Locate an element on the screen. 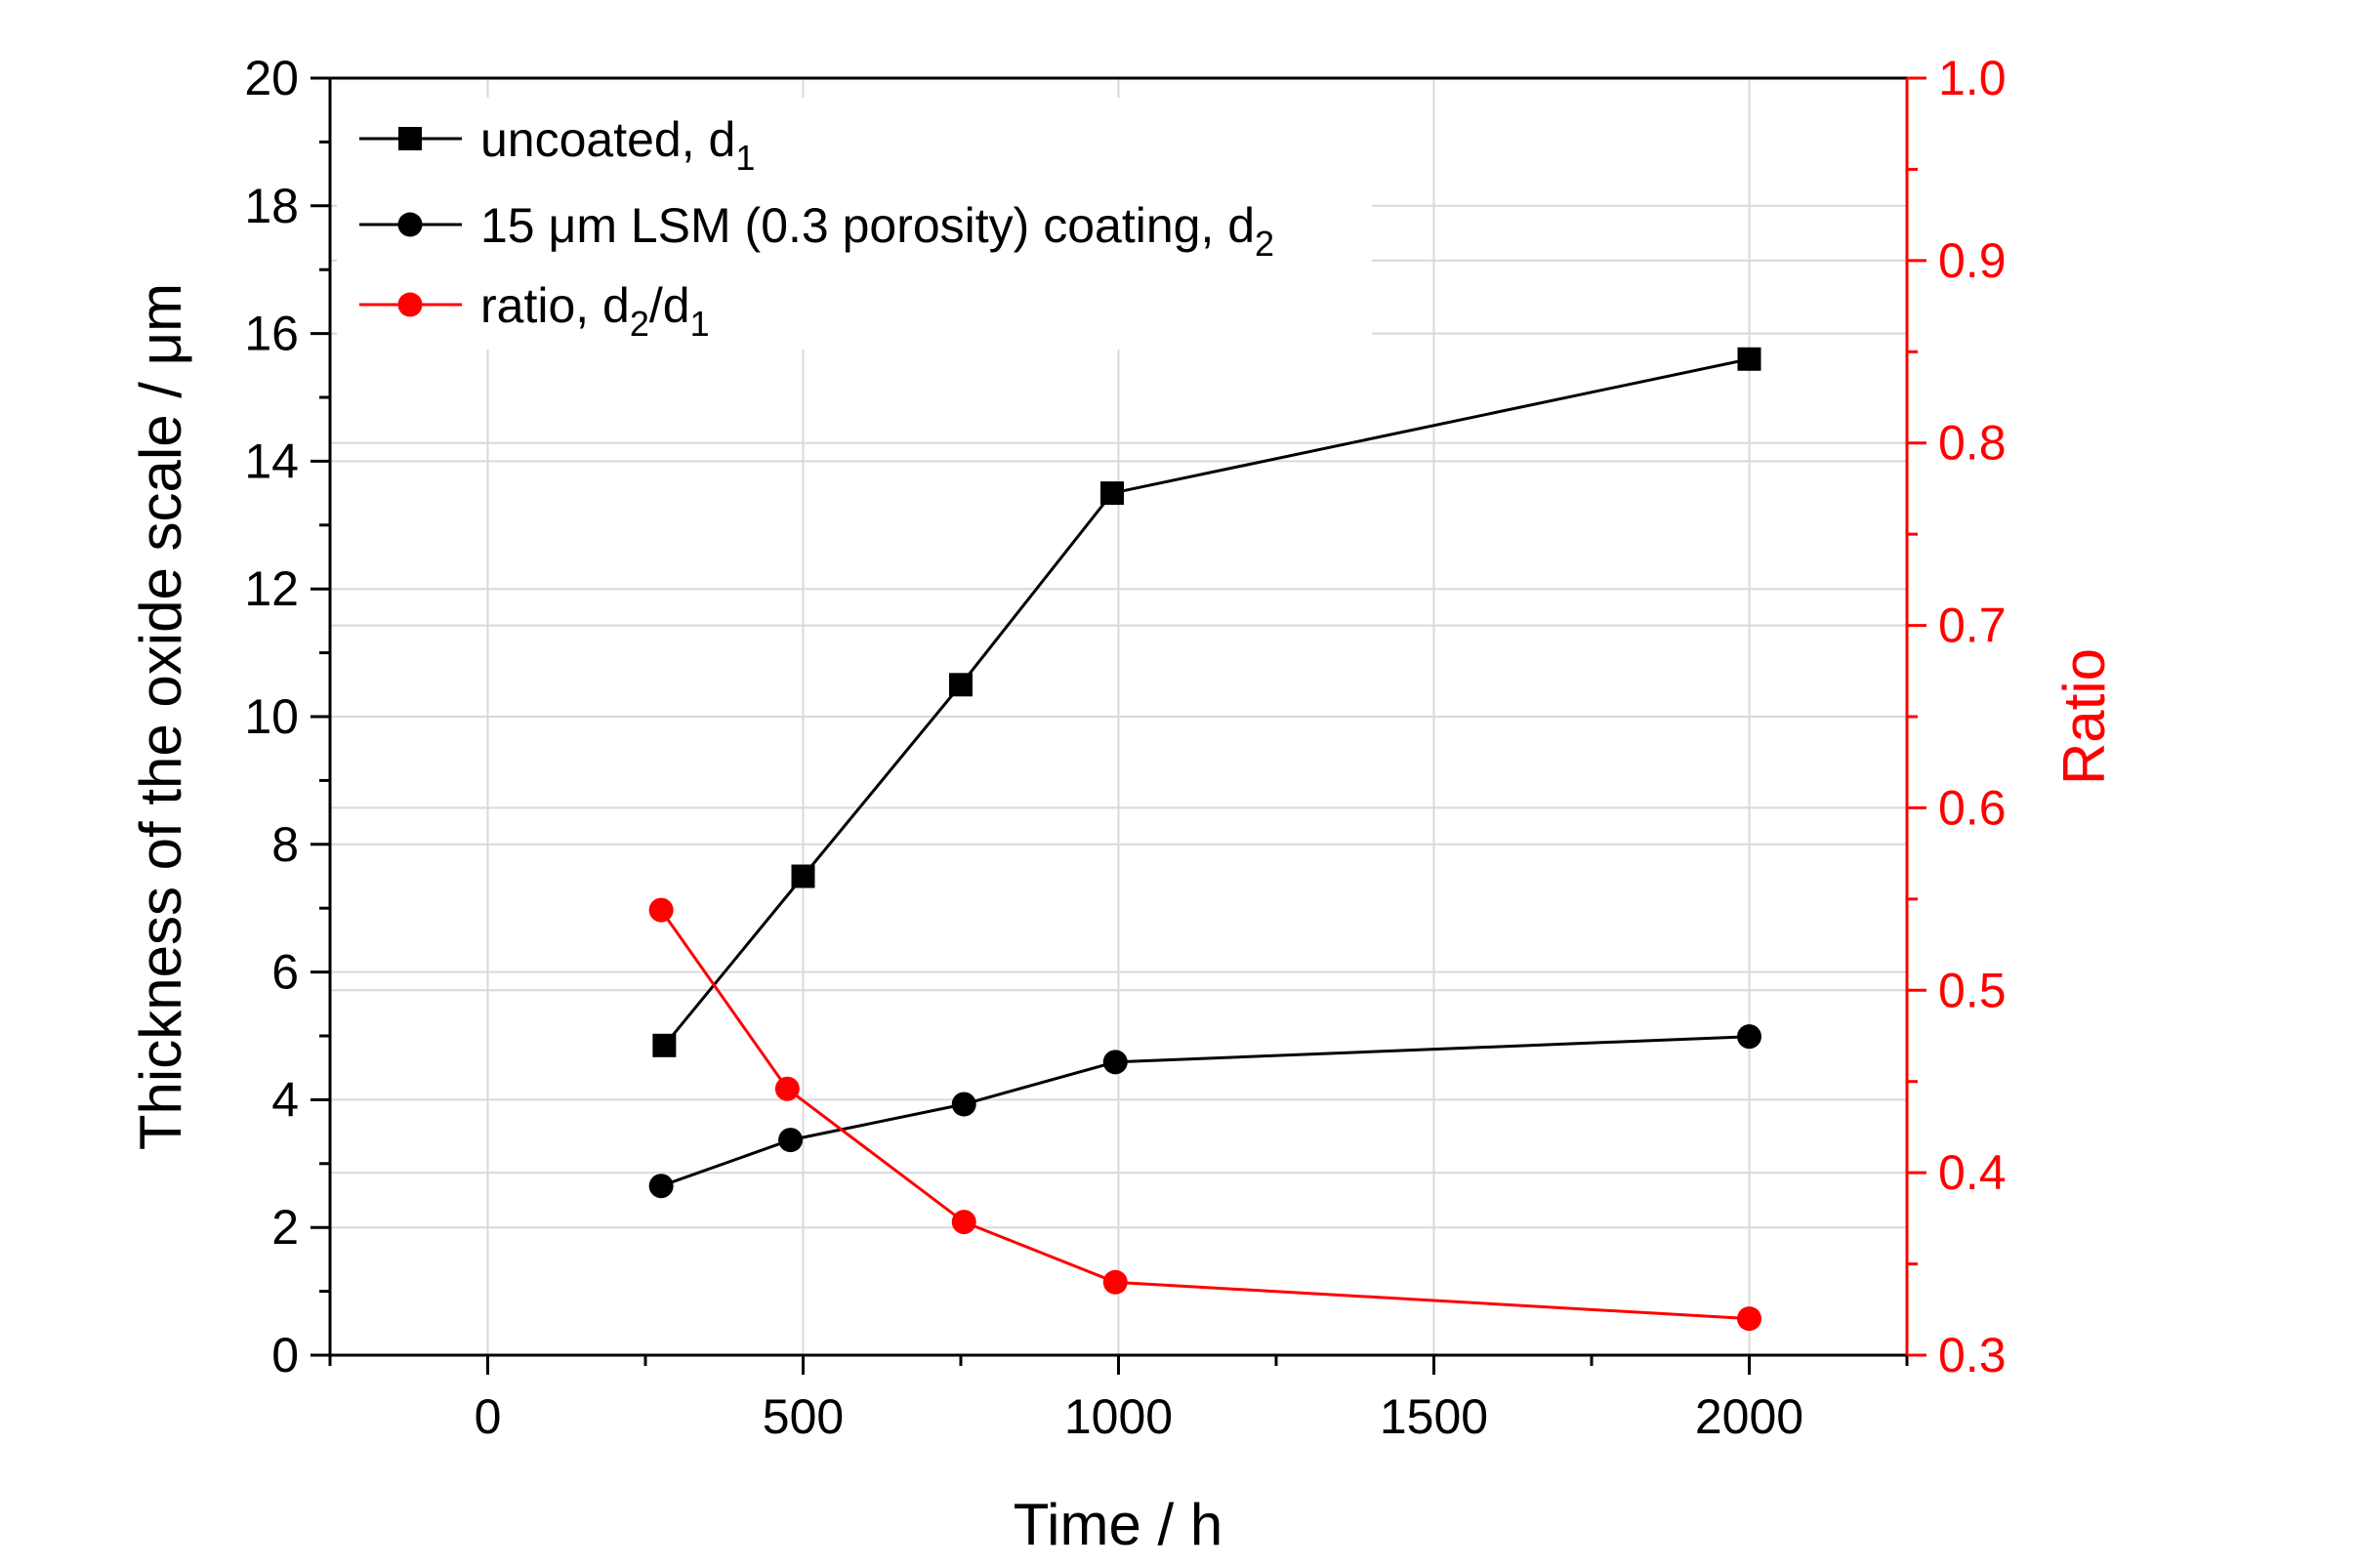  y-left-tick-label: 2 is located at coordinates (285, 1227).